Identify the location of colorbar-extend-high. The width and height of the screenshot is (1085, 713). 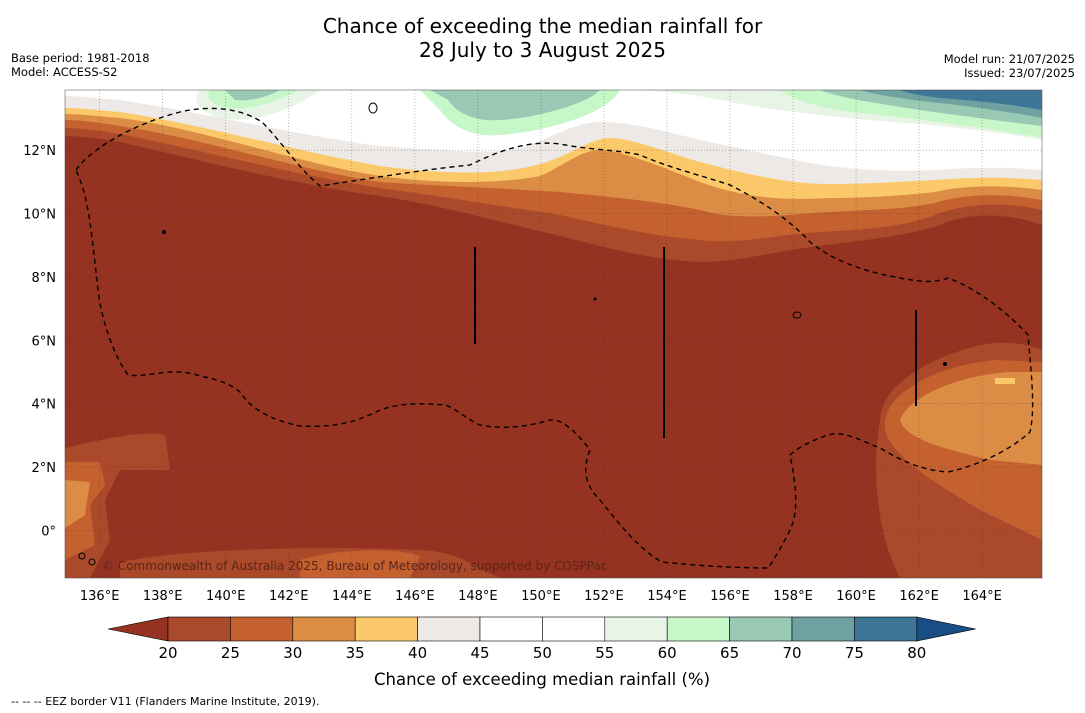
(946, 629).